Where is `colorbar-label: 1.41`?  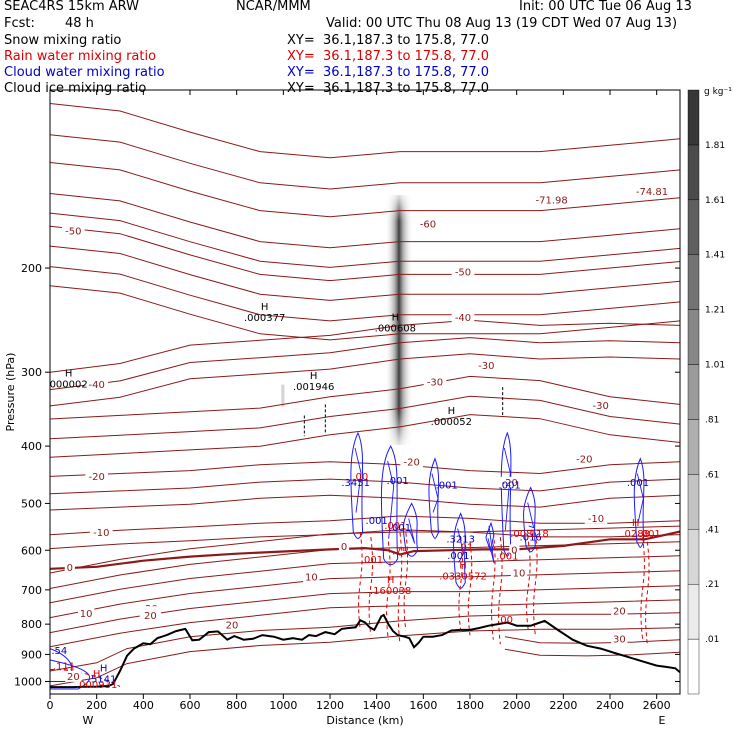
colorbar-label: 1.41 is located at coordinates (715, 256).